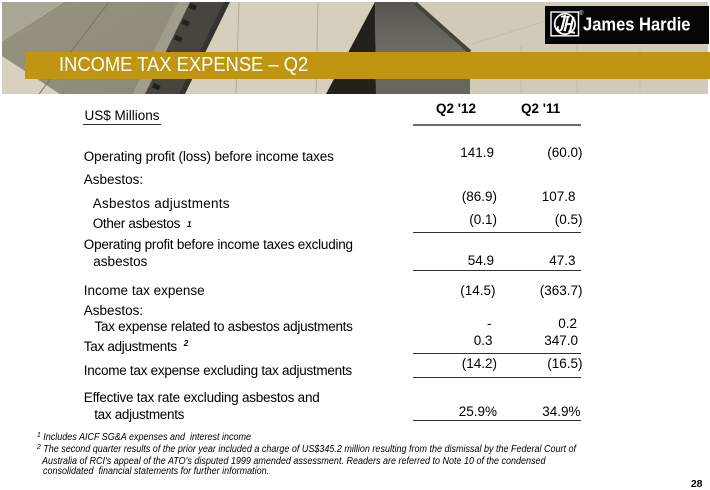  I want to click on svg-text: James Hardie, so click(637, 23).